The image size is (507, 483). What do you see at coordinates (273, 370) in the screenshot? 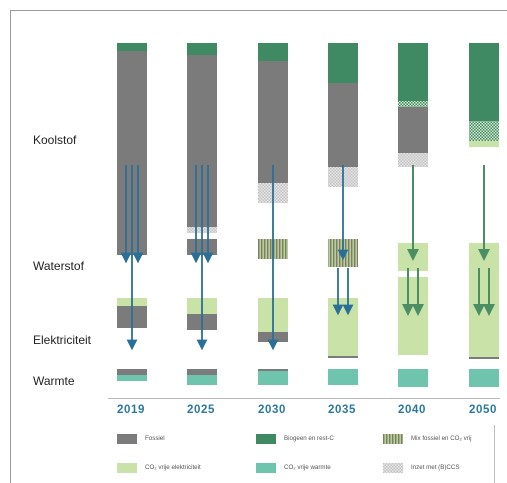
I see `bar-segment-2030-warmte-fossiel` at bounding box center [273, 370].